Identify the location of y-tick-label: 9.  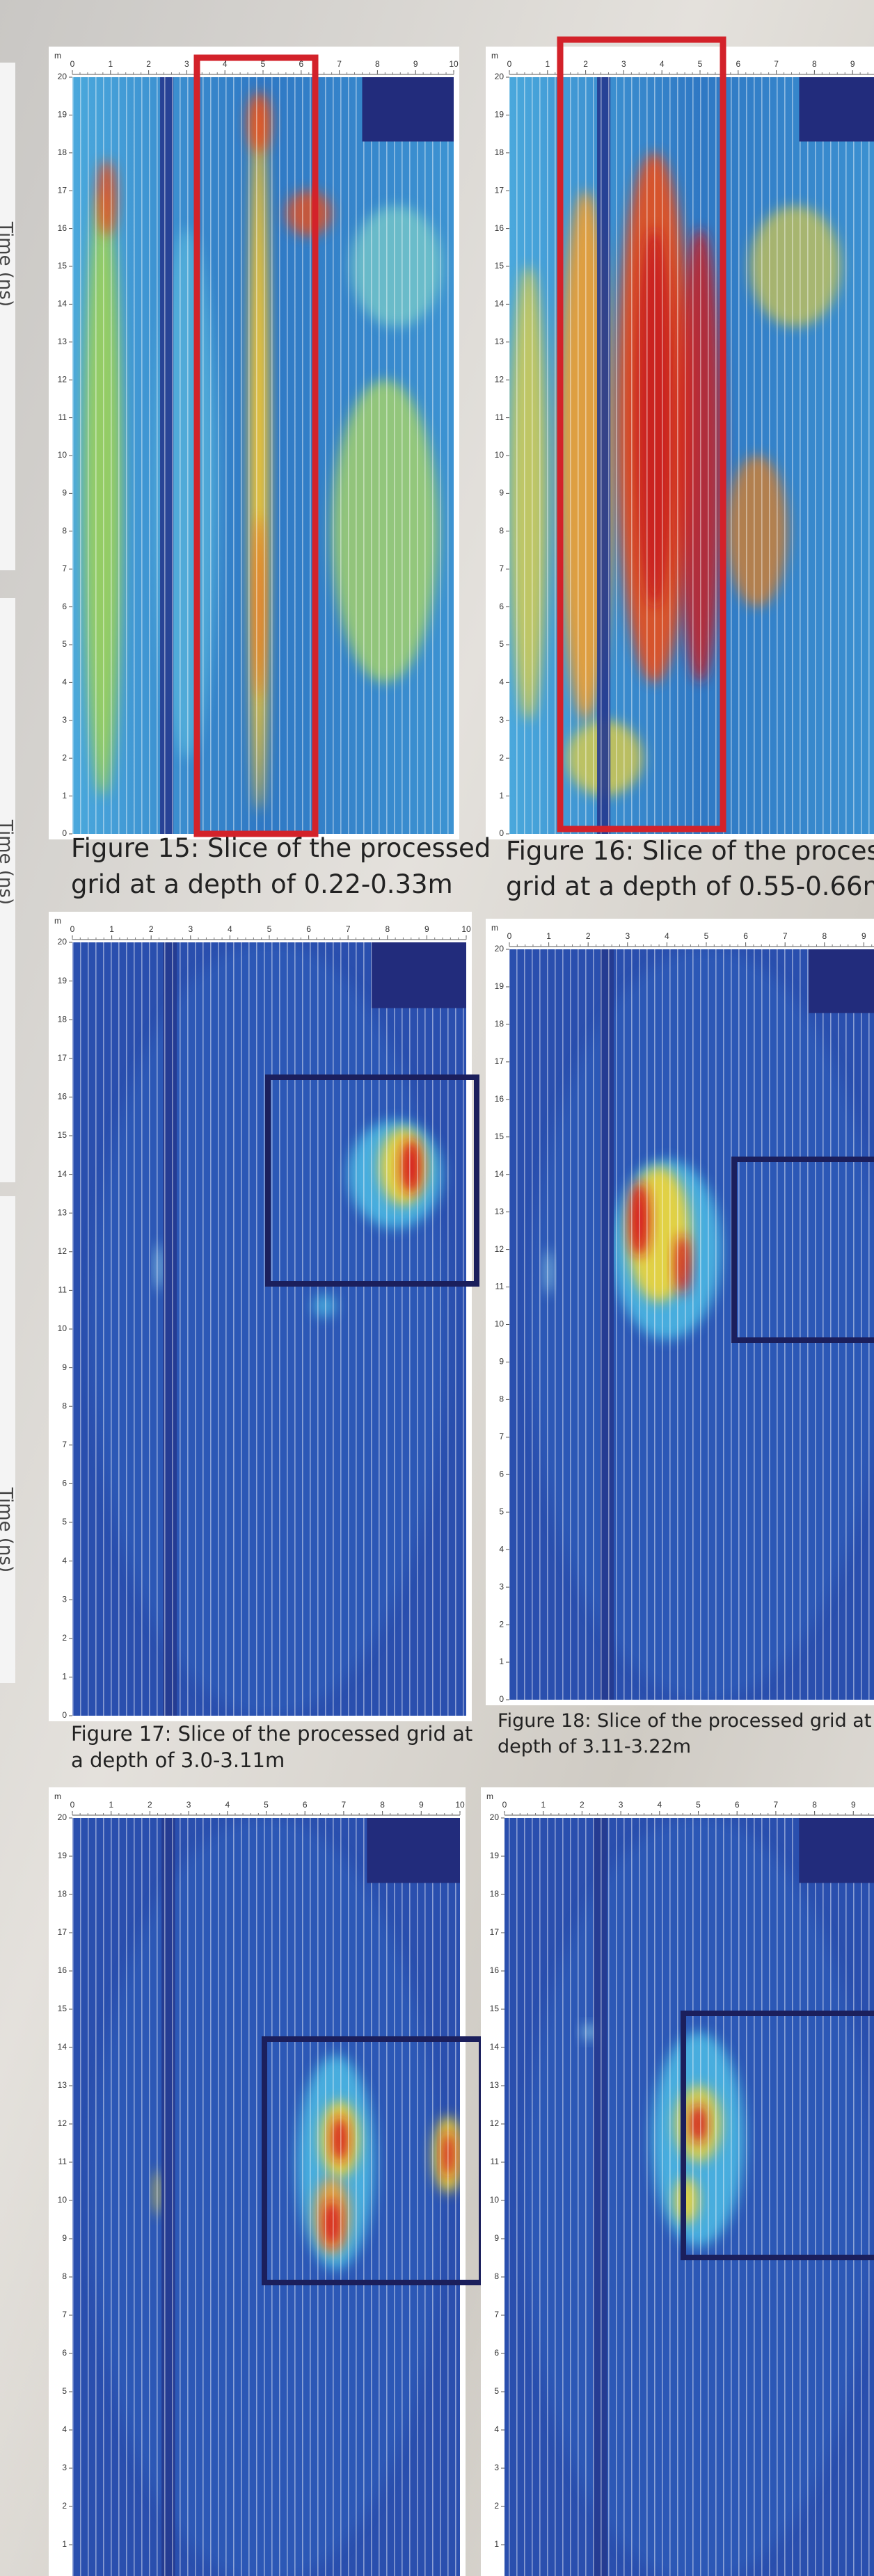
(501, 493).